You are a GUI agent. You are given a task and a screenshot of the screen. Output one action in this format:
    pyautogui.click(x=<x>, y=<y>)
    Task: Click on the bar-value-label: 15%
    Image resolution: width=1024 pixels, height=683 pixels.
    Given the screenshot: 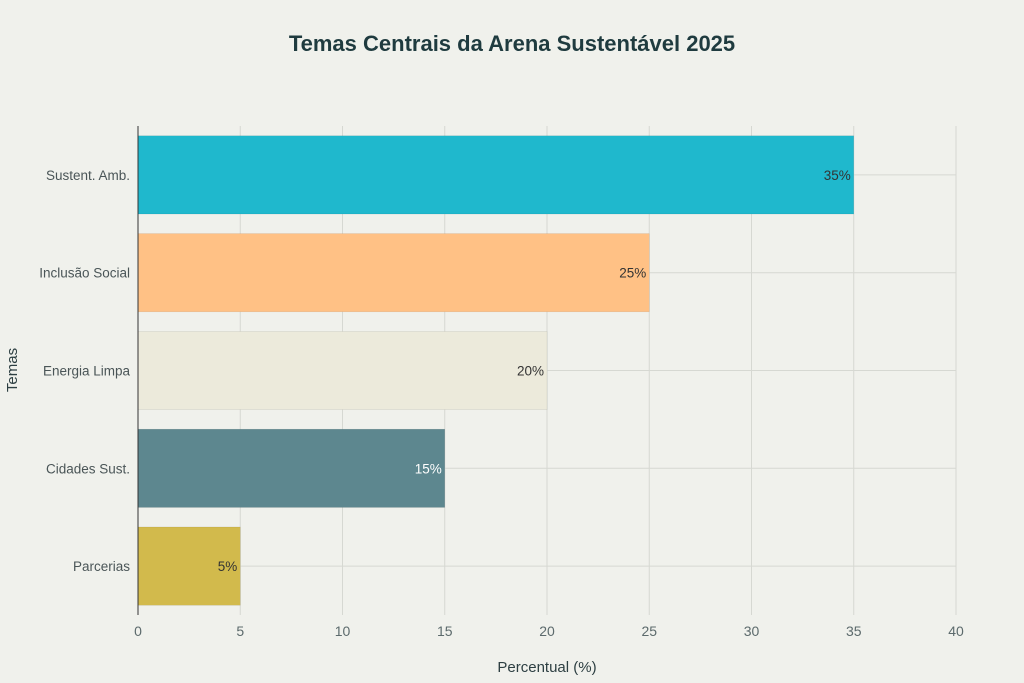 What is the action you would take?
    pyautogui.click(x=428, y=468)
    